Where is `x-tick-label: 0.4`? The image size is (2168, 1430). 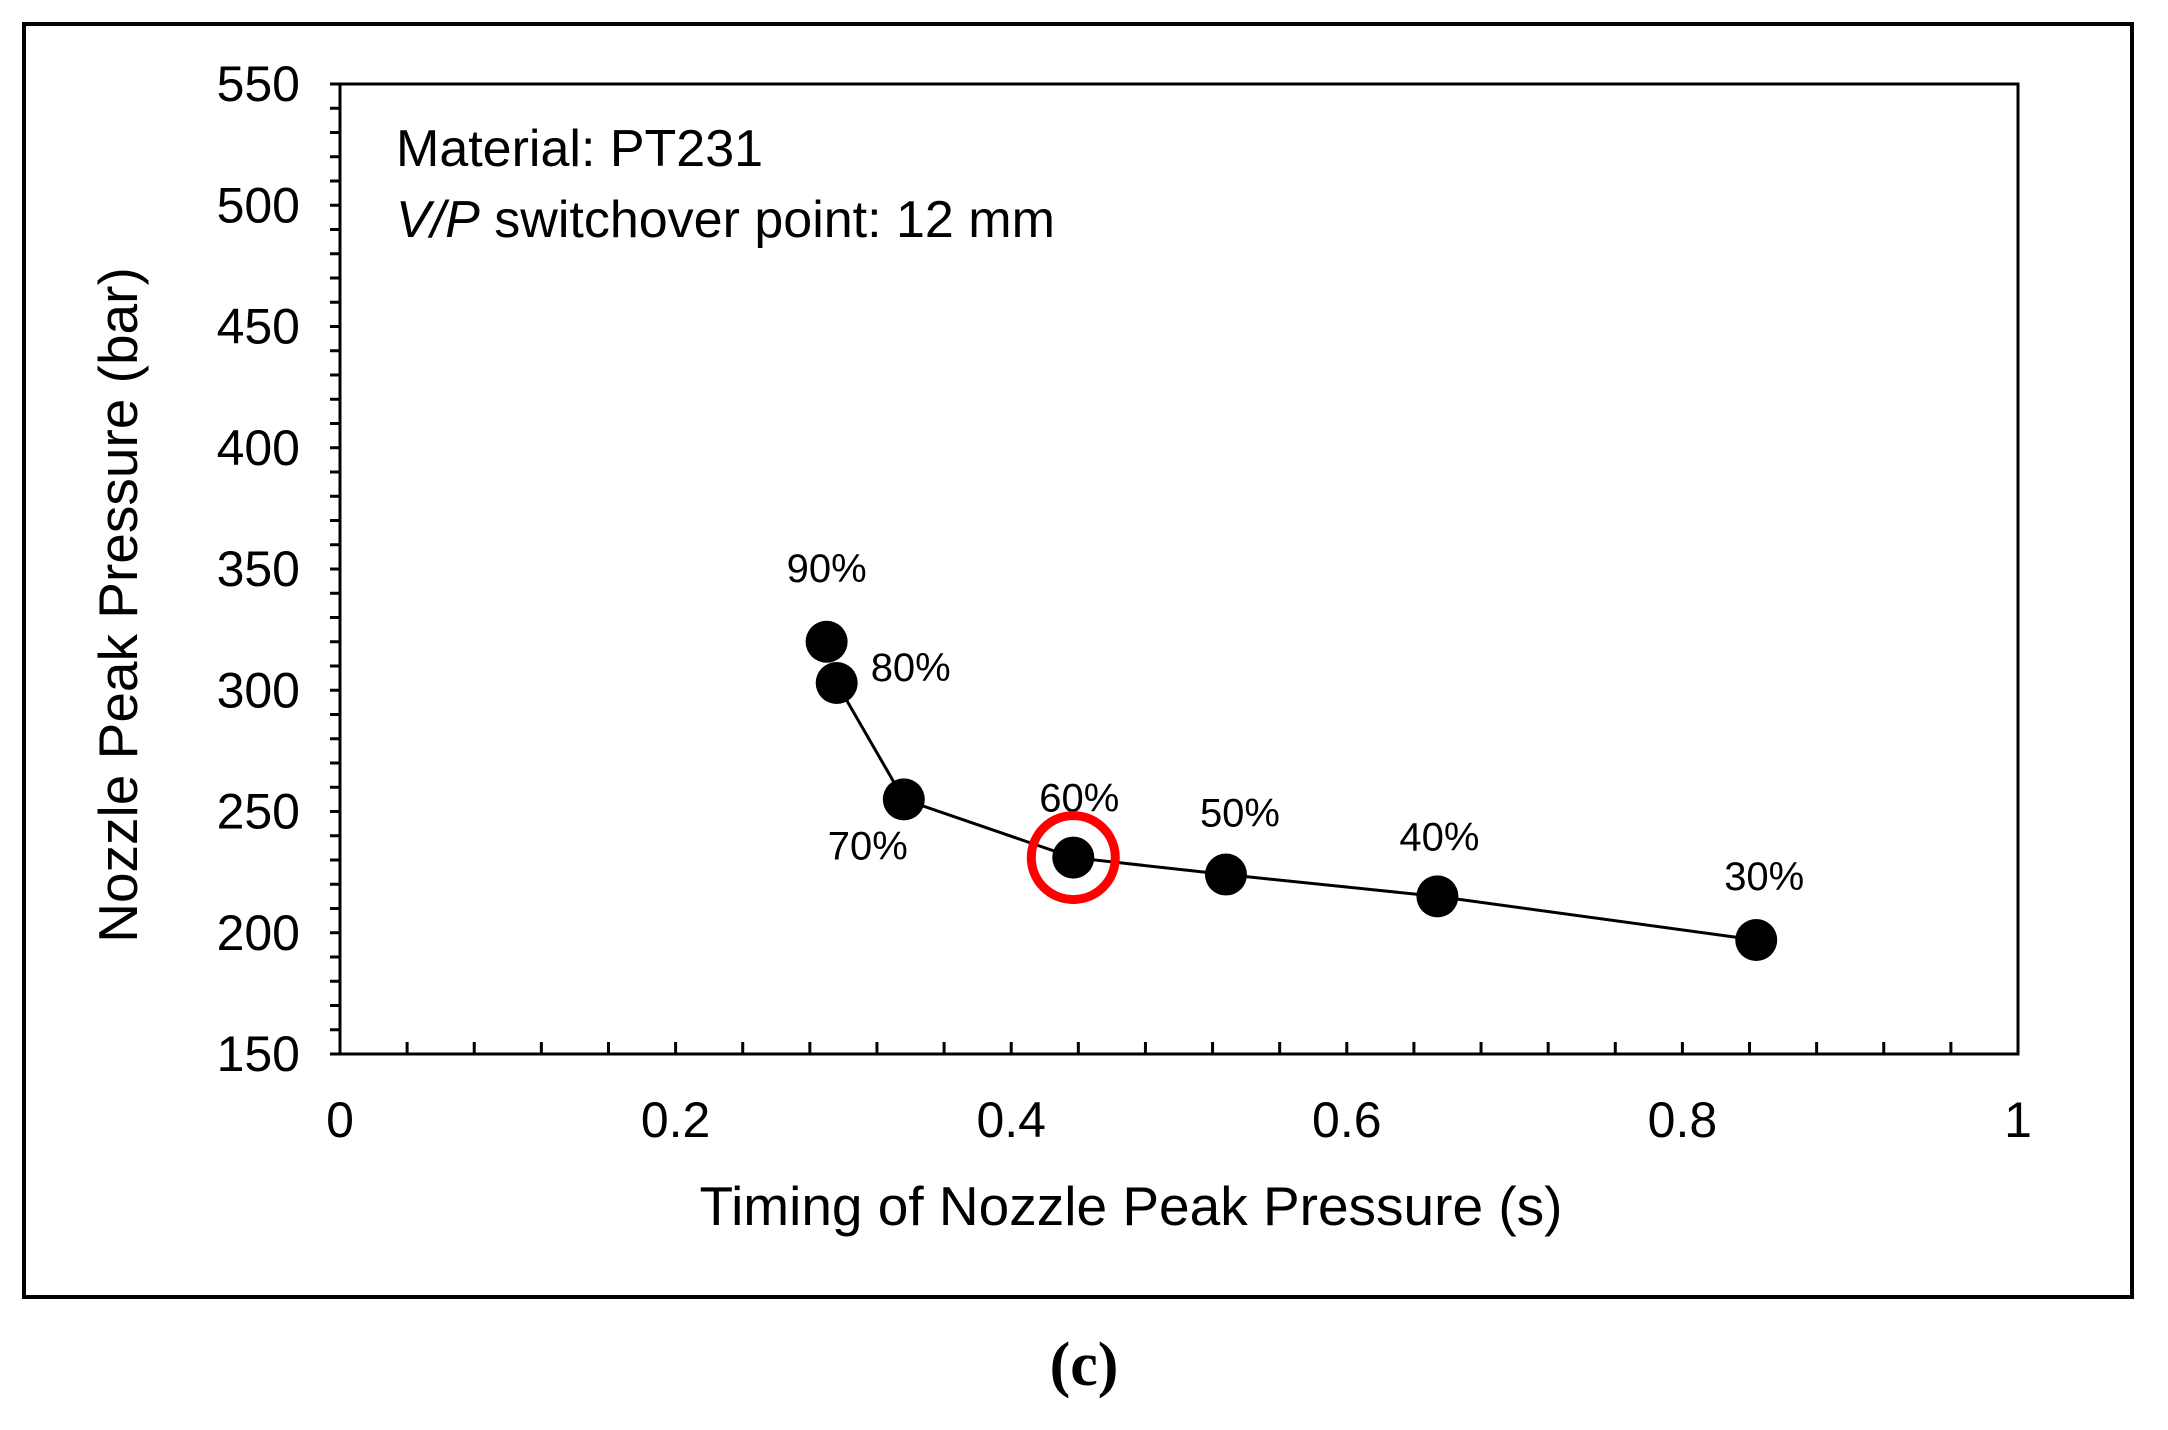
x-tick-label: 0.4 is located at coordinates (1011, 1120).